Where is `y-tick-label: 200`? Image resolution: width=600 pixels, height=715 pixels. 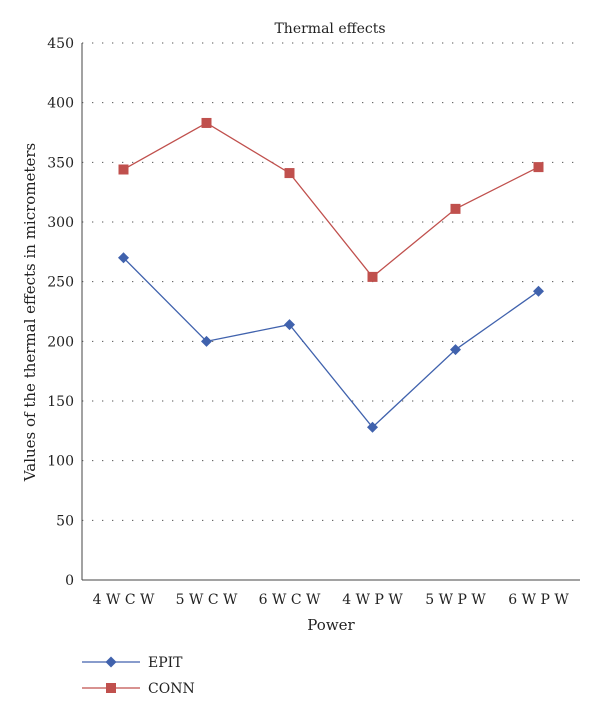 y-tick-label: 200 is located at coordinates (60, 342).